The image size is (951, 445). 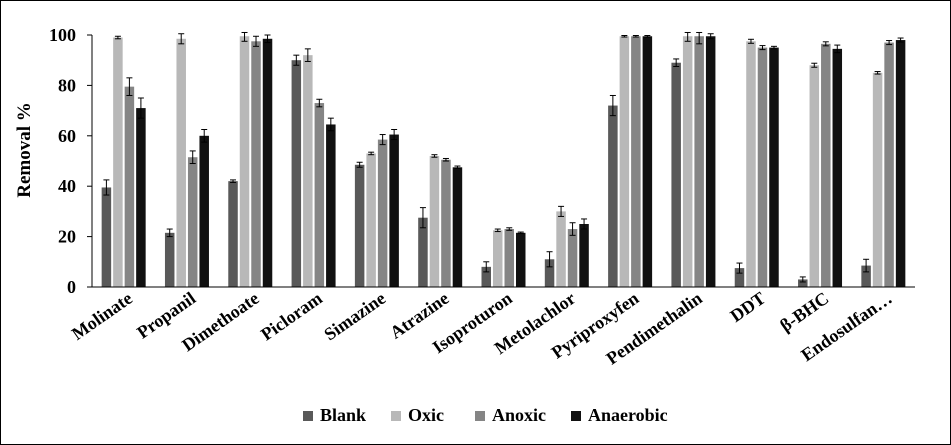 What do you see at coordinates (396, 416) in the screenshot?
I see `legend-swatch-oxic` at bounding box center [396, 416].